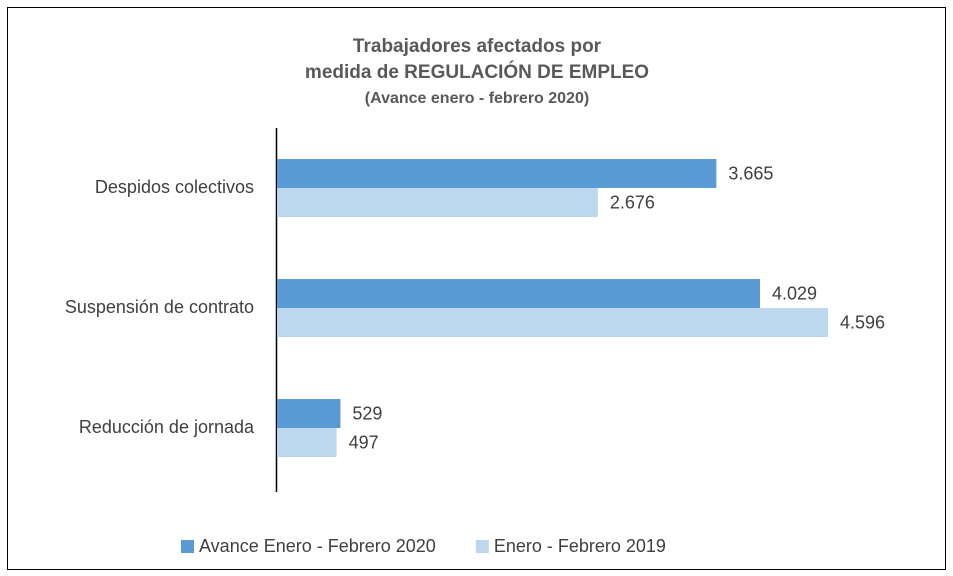 The height and width of the screenshot is (576, 953). I want to click on data-label: 3.665, so click(750, 173).